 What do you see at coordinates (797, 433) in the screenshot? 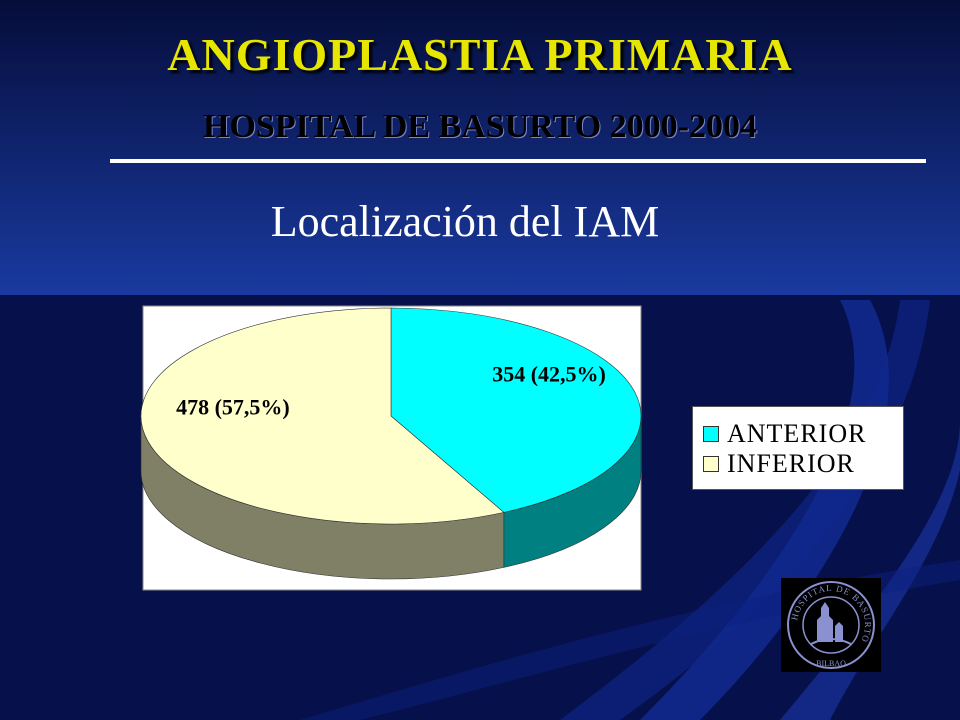
I see `legend-label-anterior: ANTERIOR` at bounding box center [797, 433].